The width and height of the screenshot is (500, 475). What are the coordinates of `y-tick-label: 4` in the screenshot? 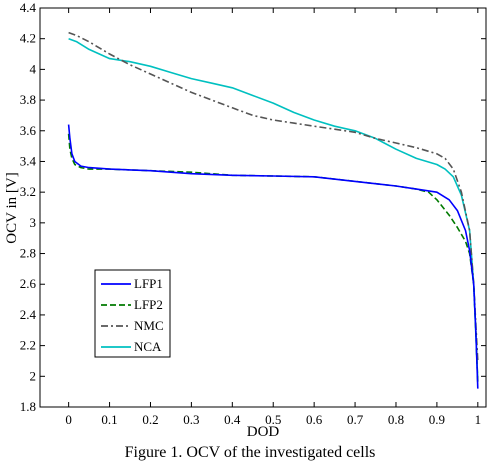 It's located at (33, 68).